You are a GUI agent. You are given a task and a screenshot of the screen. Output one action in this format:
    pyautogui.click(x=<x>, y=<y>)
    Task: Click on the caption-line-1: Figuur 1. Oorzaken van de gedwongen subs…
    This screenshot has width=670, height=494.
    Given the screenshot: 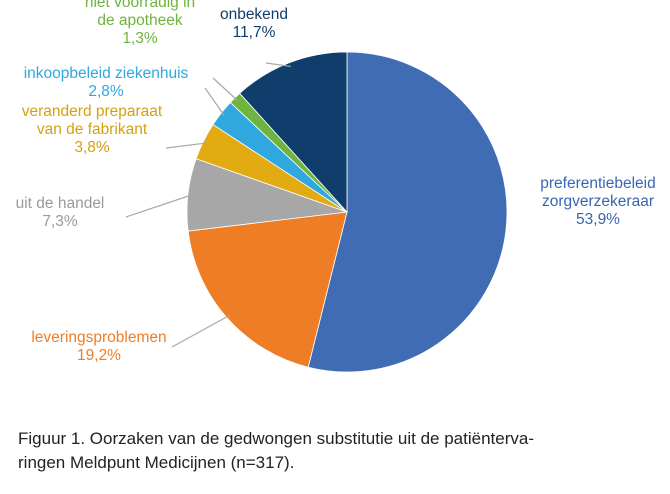 What is the action you would take?
    pyautogui.click(x=276, y=438)
    